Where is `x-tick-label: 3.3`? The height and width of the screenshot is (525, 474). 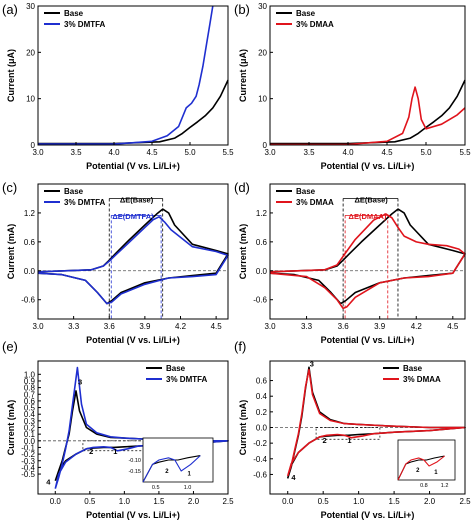
x-tick-label: 3.3 is located at coordinates (74, 326).